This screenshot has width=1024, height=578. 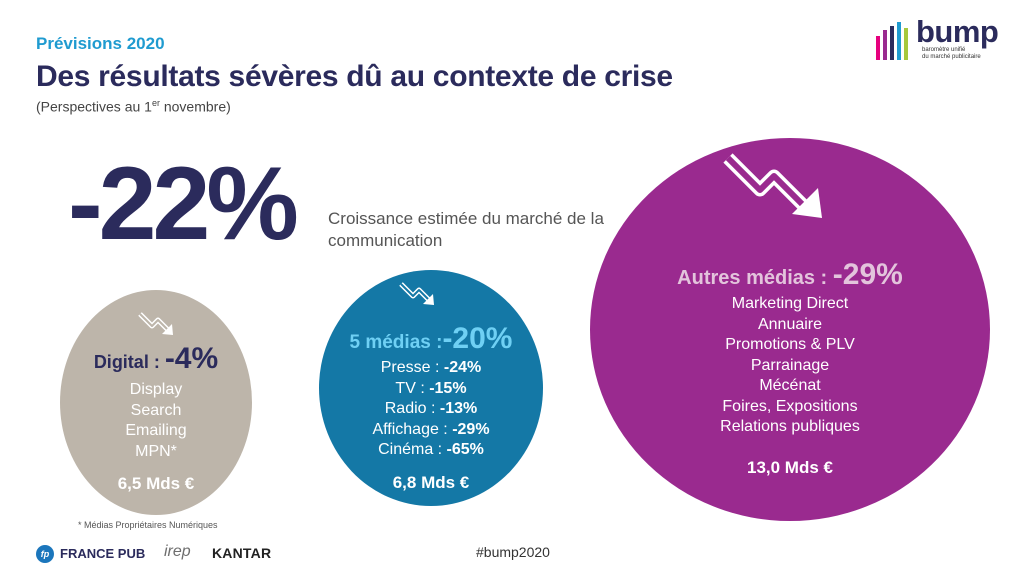 I want to click on five-media-heading: 5 médias :-20%, so click(x=431, y=339).